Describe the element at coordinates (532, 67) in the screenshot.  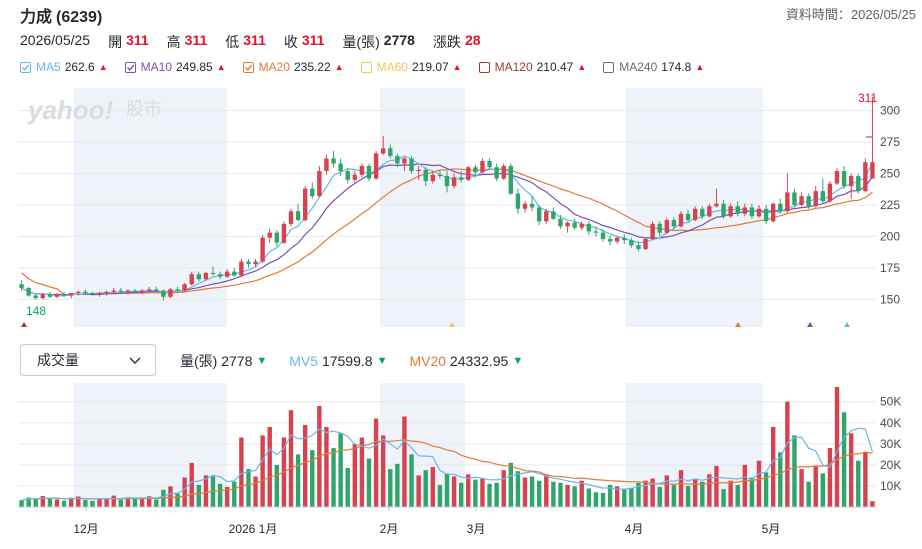
I see `ma-legend-item-ma120: MA120 210.47 ▲` at that location.